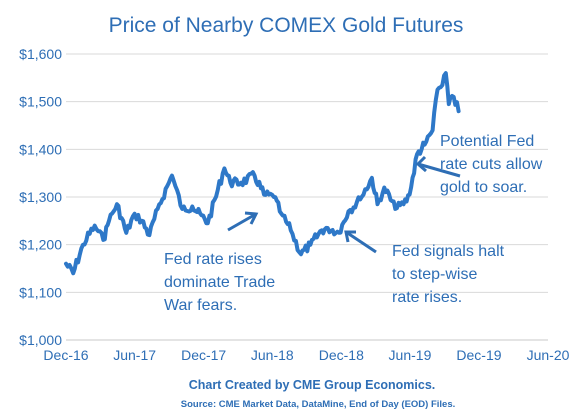  Describe the element at coordinates (40, 340) in the screenshot. I see `y-tick-label: $1,000` at that location.